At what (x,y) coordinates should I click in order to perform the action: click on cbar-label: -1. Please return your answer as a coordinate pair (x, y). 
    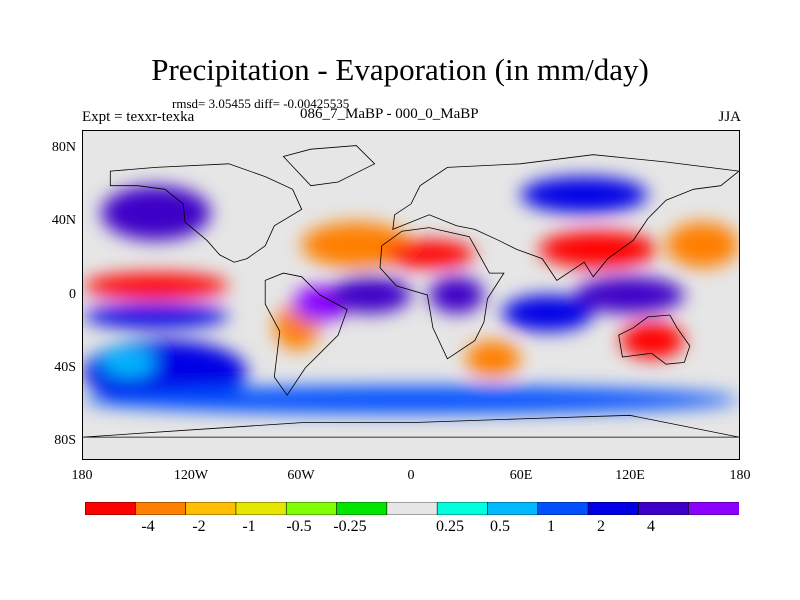
    Looking at the image, I should click on (249, 526).